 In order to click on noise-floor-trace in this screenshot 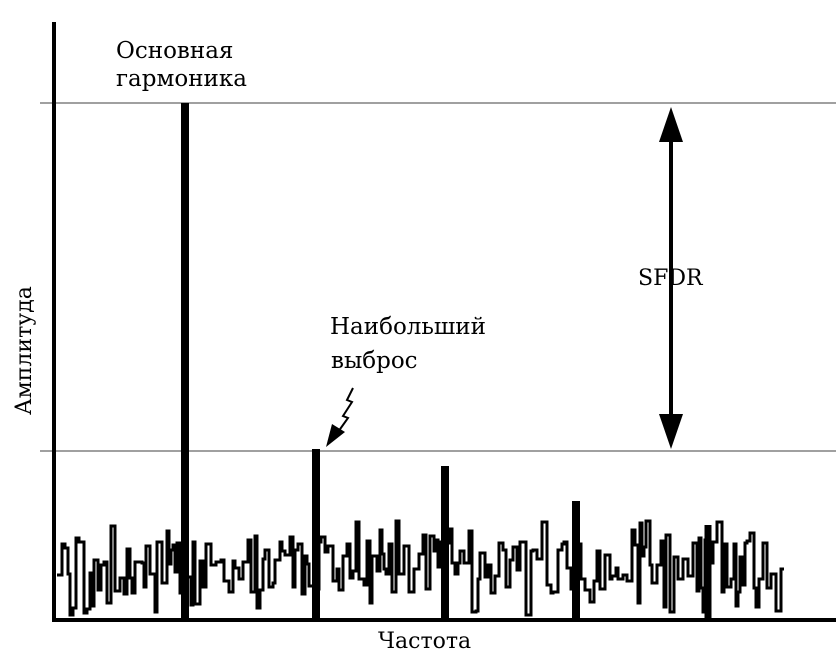, I will do `click(420, 568)`.